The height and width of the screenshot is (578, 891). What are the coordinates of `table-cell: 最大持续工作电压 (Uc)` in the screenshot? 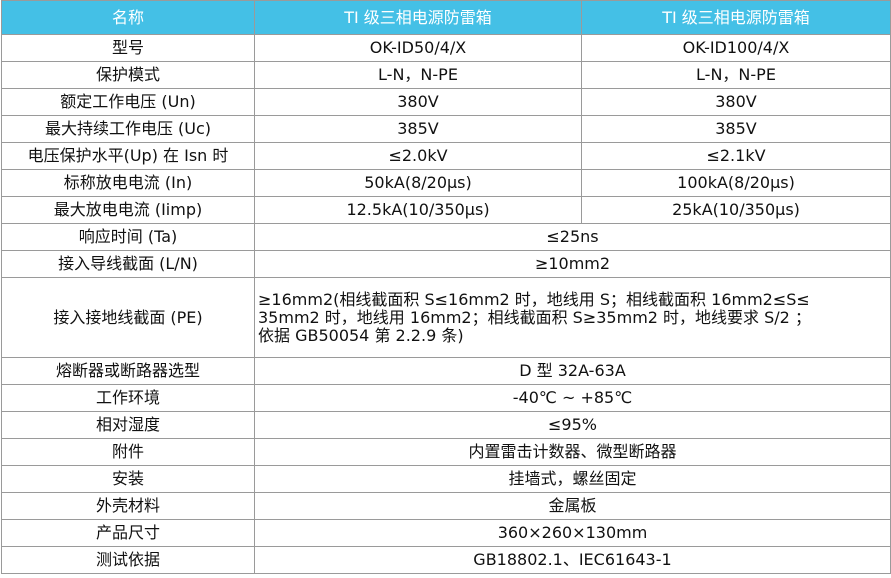 It's located at (128, 129).